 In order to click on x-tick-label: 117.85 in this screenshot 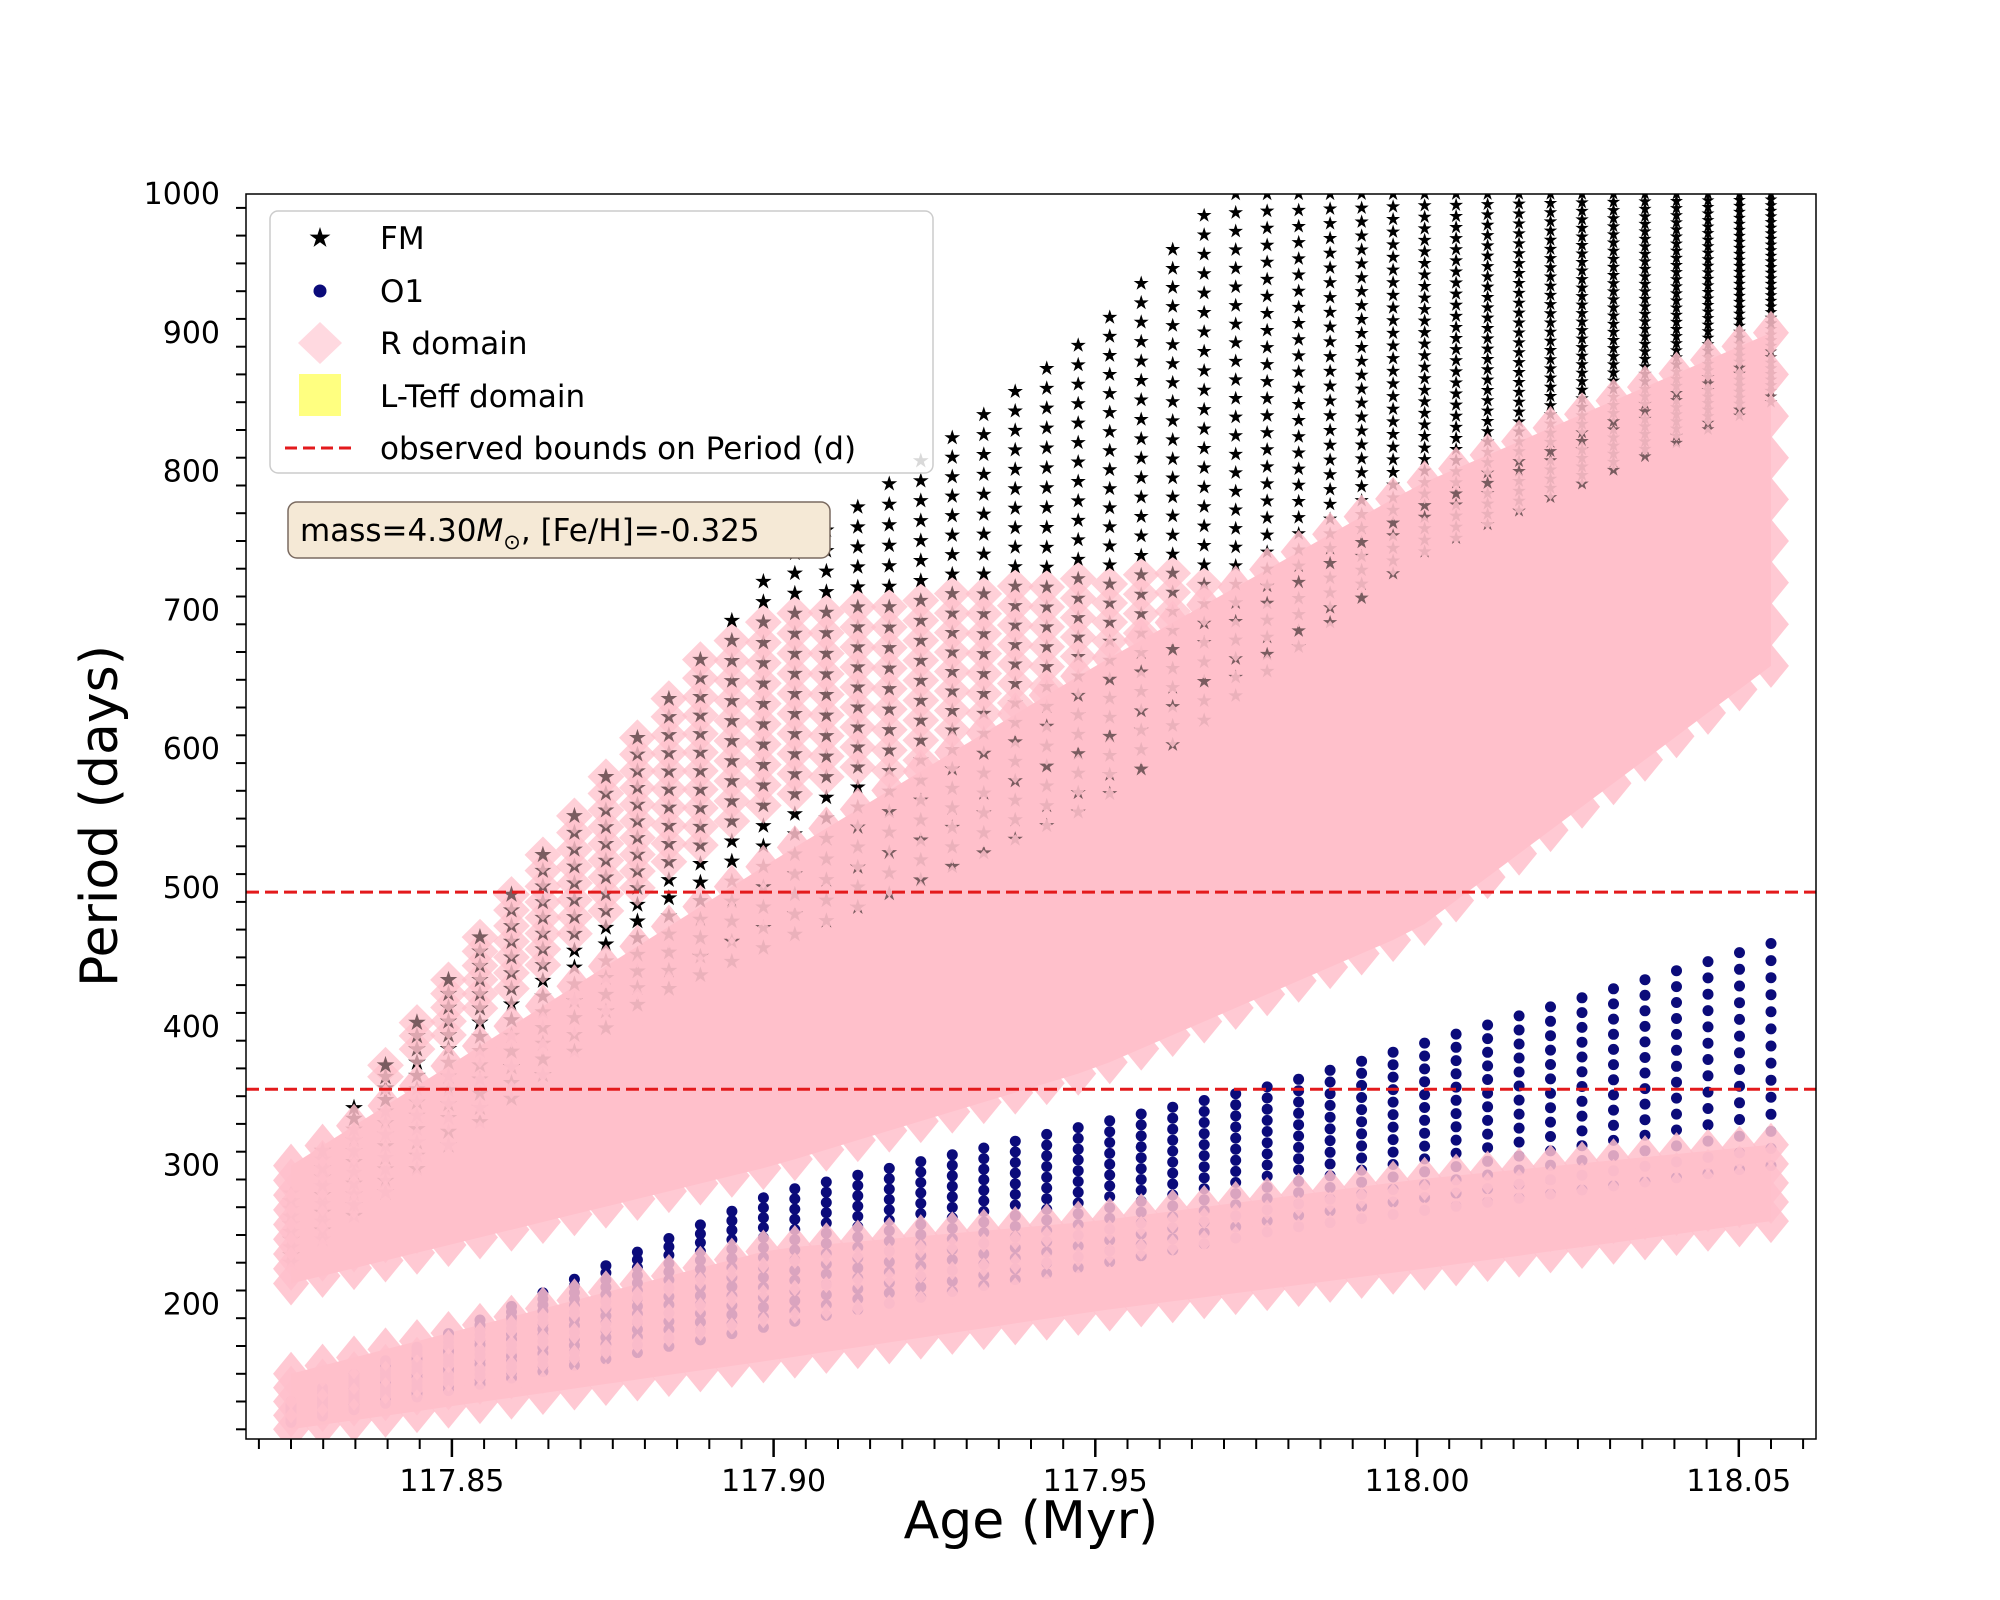, I will do `click(451, 1481)`.